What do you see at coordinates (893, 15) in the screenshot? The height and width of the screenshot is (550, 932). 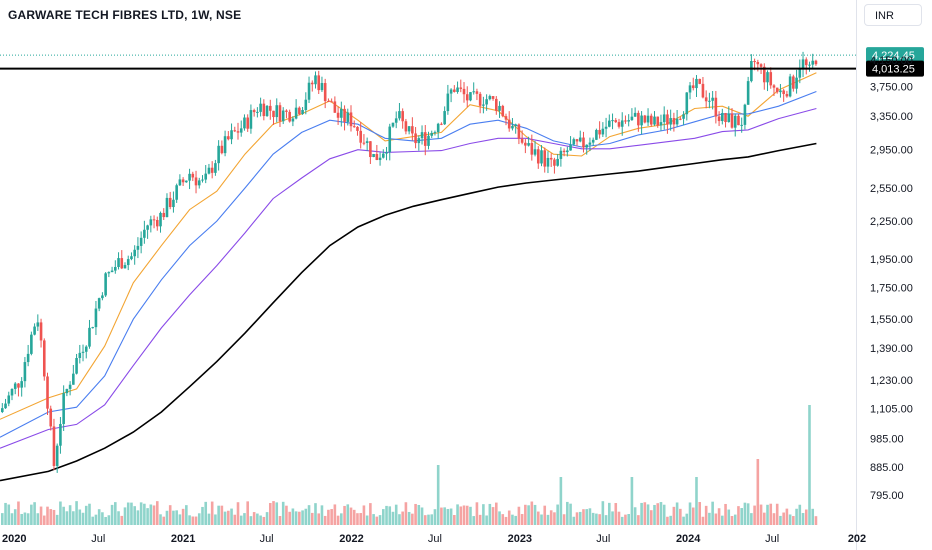 I see `currency-button: INR` at bounding box center [893, 15].